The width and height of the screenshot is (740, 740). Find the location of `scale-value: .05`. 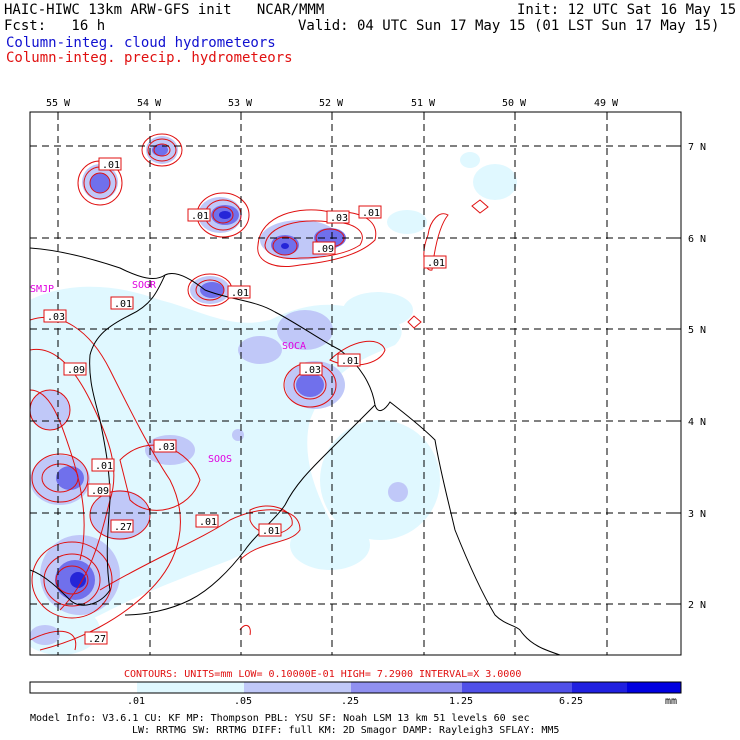

scale-value: .05 is located at coordinates (243, 701).